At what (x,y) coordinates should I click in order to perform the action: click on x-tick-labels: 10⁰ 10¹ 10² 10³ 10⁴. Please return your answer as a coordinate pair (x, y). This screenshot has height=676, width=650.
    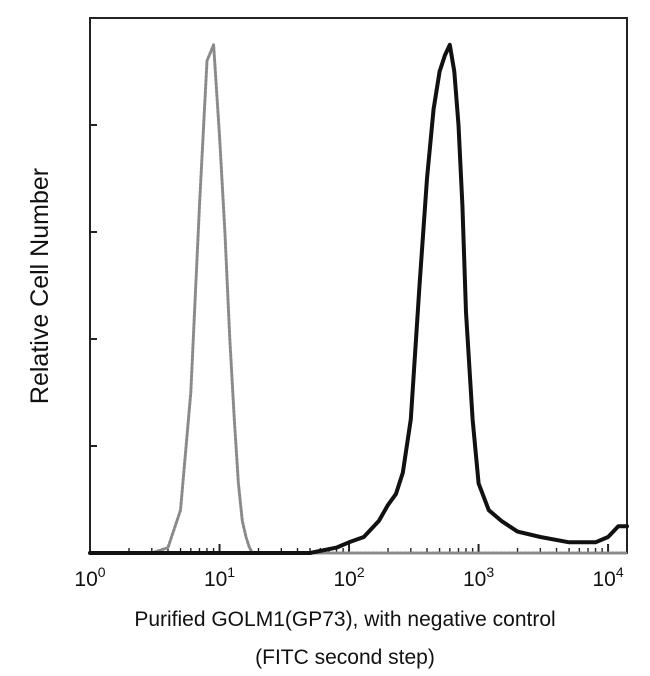
    Looking at the image, I should click on (348, 577).